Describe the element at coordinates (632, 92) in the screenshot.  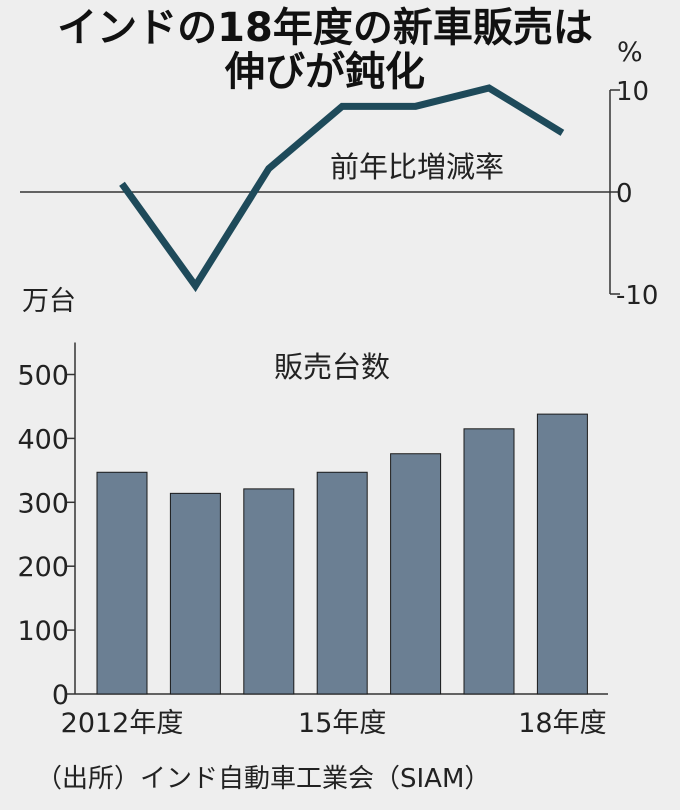
I see `line-y-tick-label: 10` at that location.